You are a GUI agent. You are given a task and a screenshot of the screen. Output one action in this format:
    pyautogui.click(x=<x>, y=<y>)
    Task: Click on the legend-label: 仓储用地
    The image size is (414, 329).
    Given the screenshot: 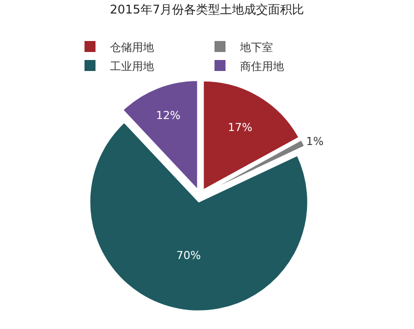 What is the action you would take?
    pyautogui.click(x=132, y=47)
    